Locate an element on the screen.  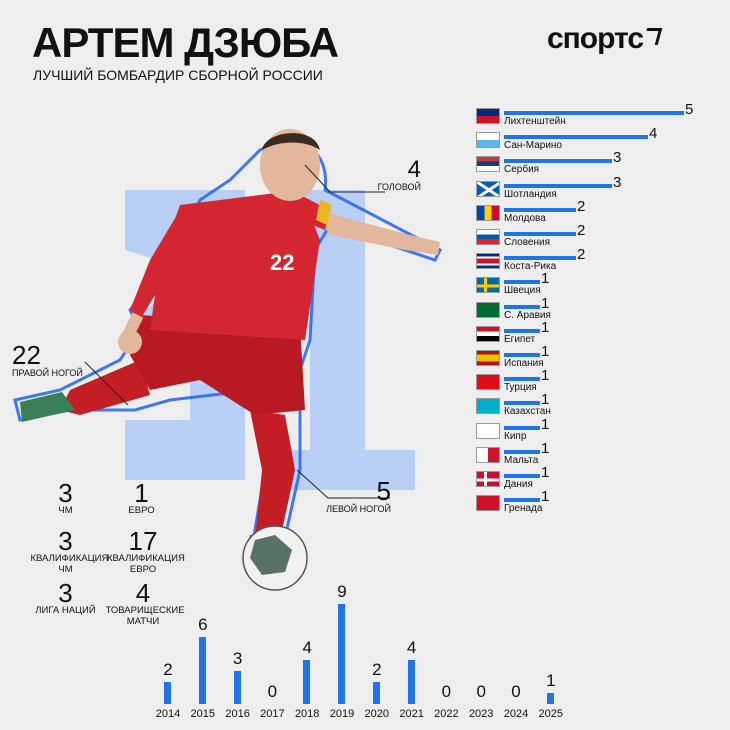
stat-euro-qualifying-label: КВАЛИФИКАЦИЯ ЕВРО is located at coordinates (146, 564).